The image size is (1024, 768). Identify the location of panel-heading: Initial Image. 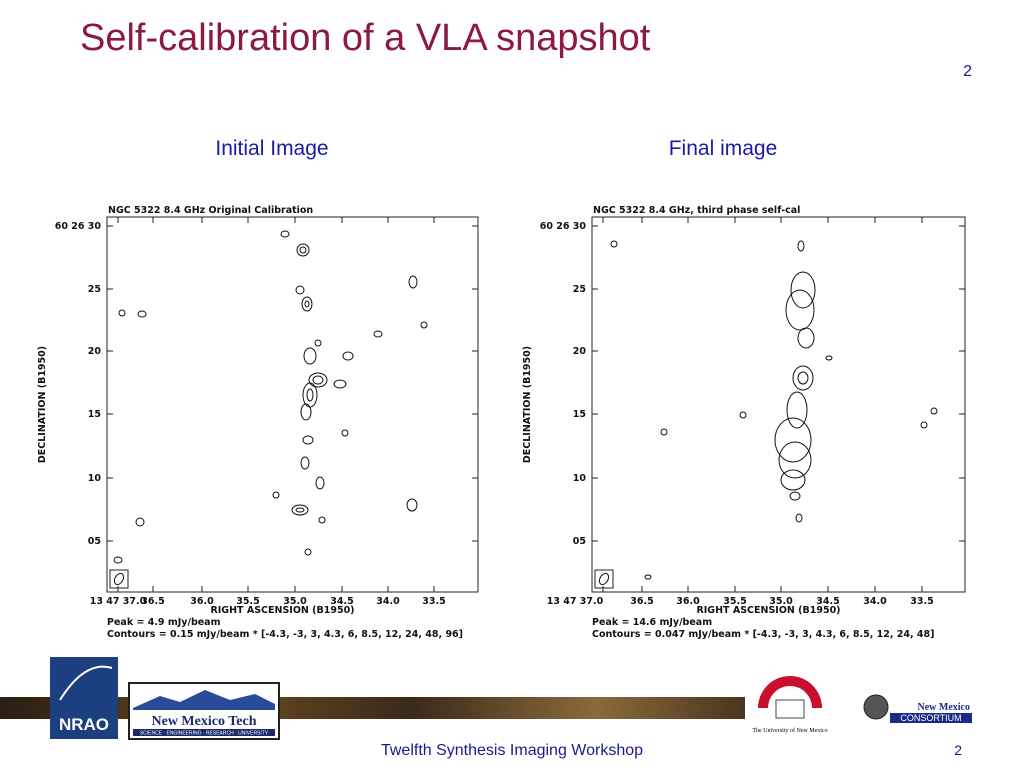
(271, 148).